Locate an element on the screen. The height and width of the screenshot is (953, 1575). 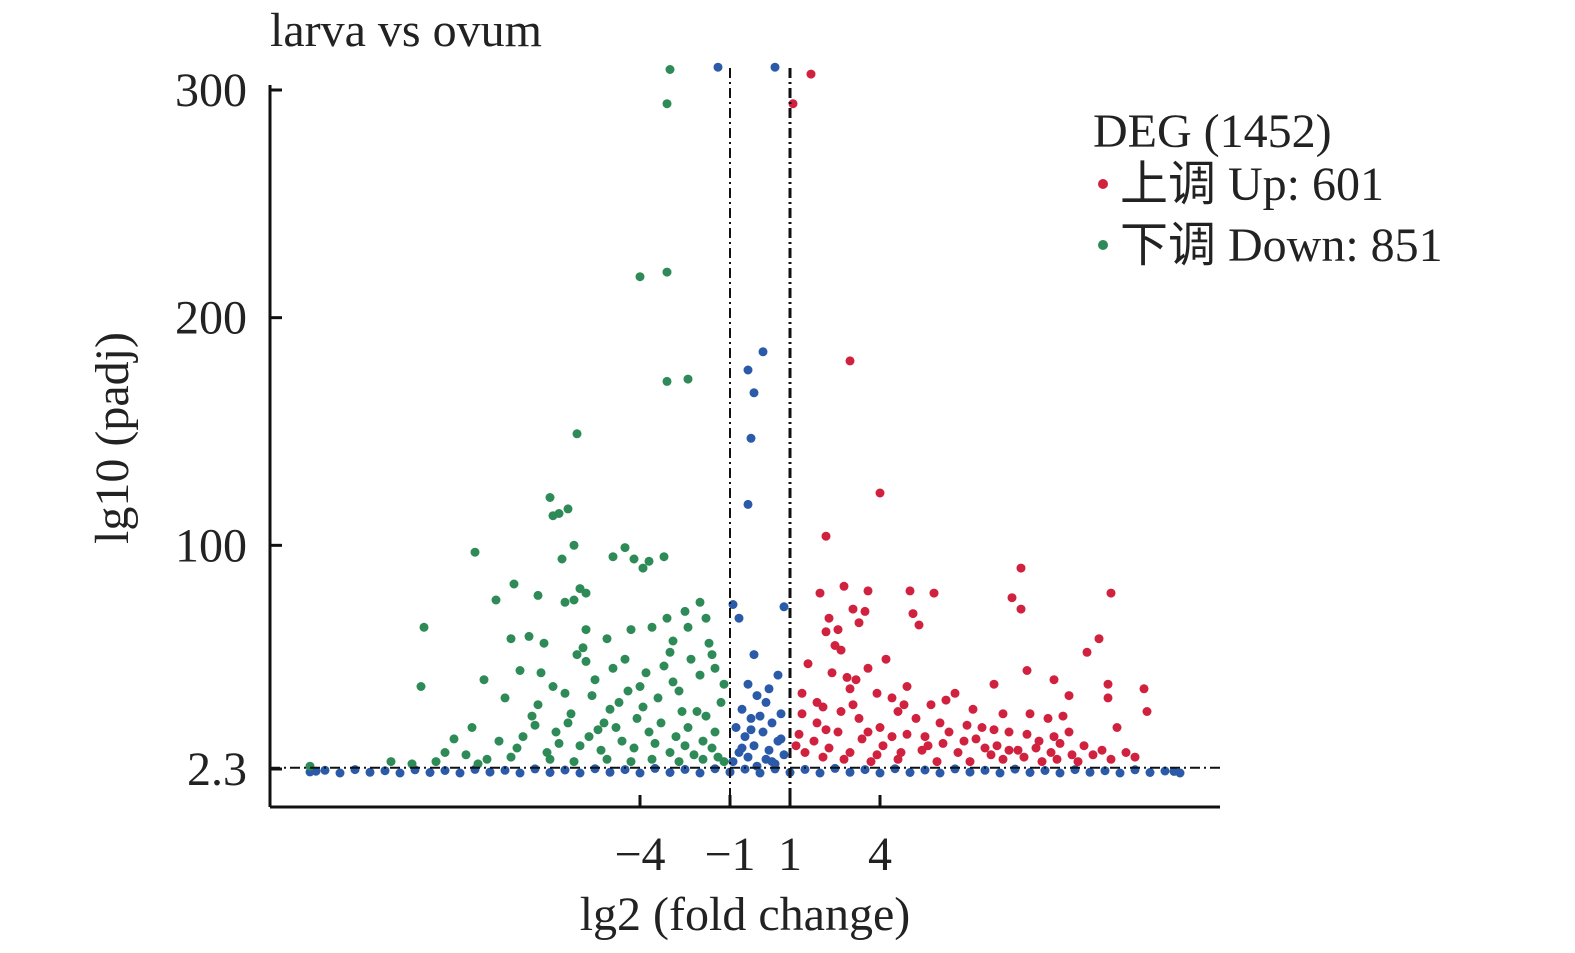
x-axis-label: lg2 (fold change) is located at coordinates (745, 914).